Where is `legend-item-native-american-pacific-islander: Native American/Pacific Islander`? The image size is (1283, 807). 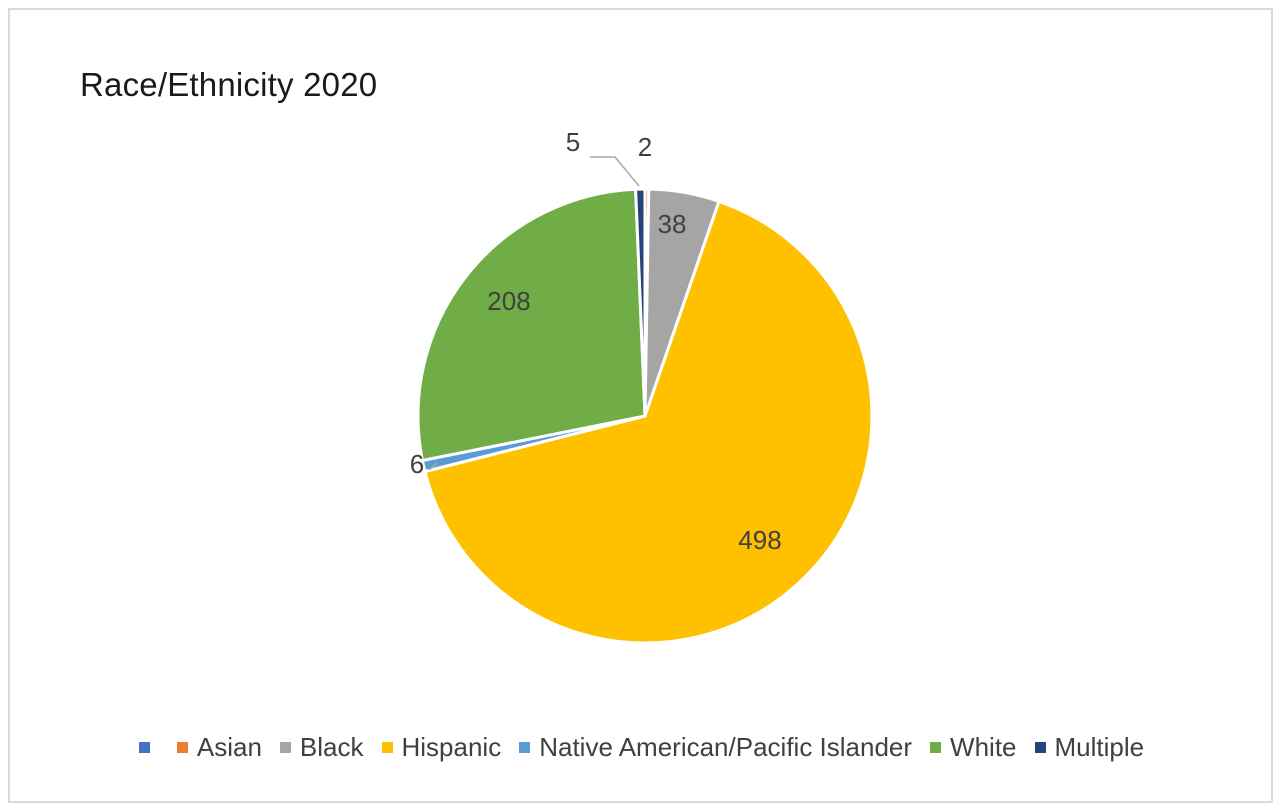 legend-item-native-american-pacific-islander: Native American/Pacific Islander is located at coordinates (715, 747).